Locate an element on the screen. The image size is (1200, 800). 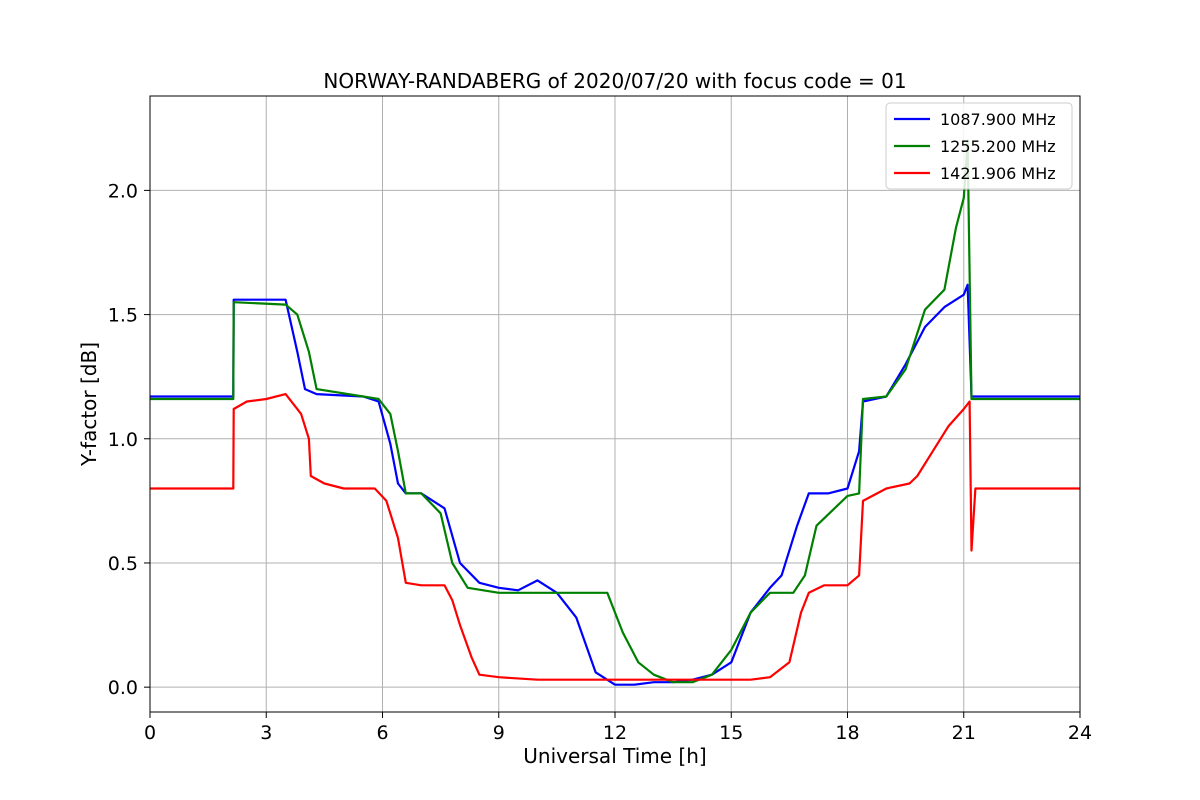
x-tick-label: 15 is located at coordinates (731, 733).